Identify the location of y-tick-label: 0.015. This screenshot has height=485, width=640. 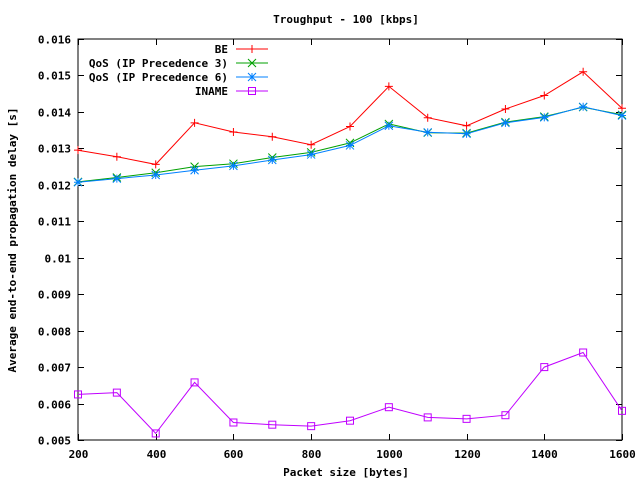
(54, 76).